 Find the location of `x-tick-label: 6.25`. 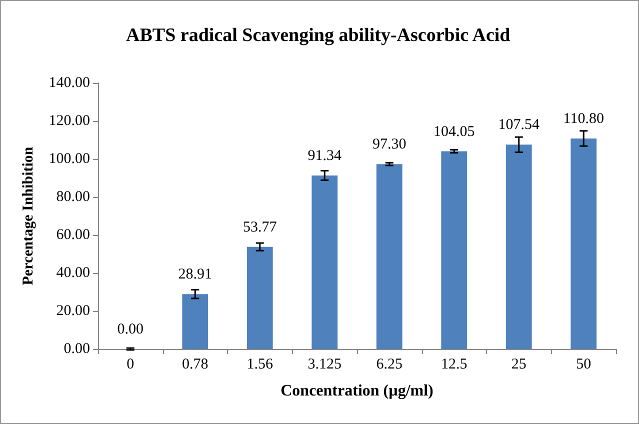

x-tick-label: 6.25 is located at coordinates (389, 364).